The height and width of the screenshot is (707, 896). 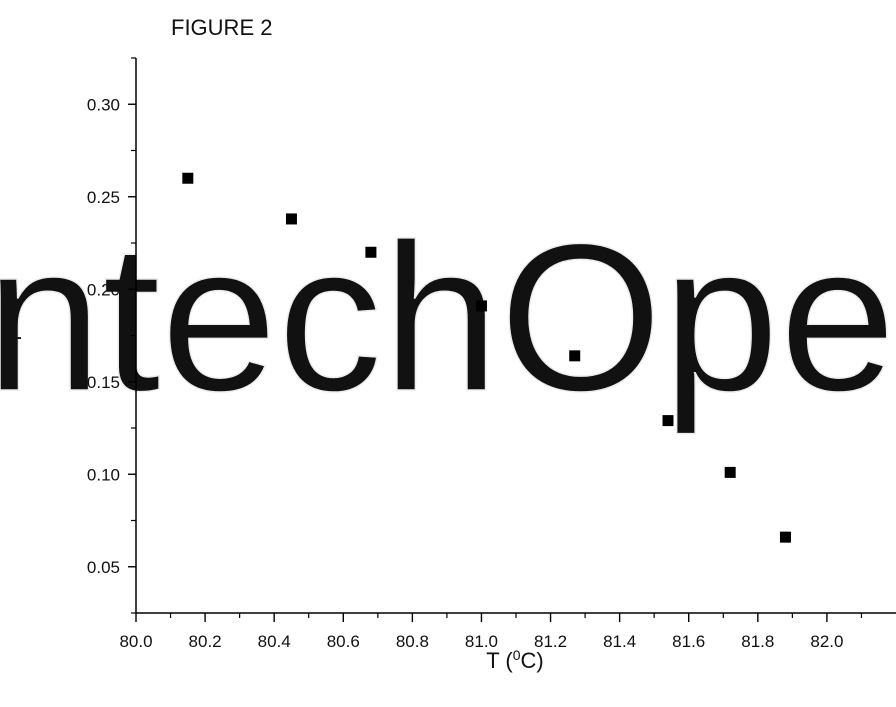 What do you see at coordinates (688, 641) in the screenshot?
I see `x-tick-label: 81.6` at bounding box center [688, 641].